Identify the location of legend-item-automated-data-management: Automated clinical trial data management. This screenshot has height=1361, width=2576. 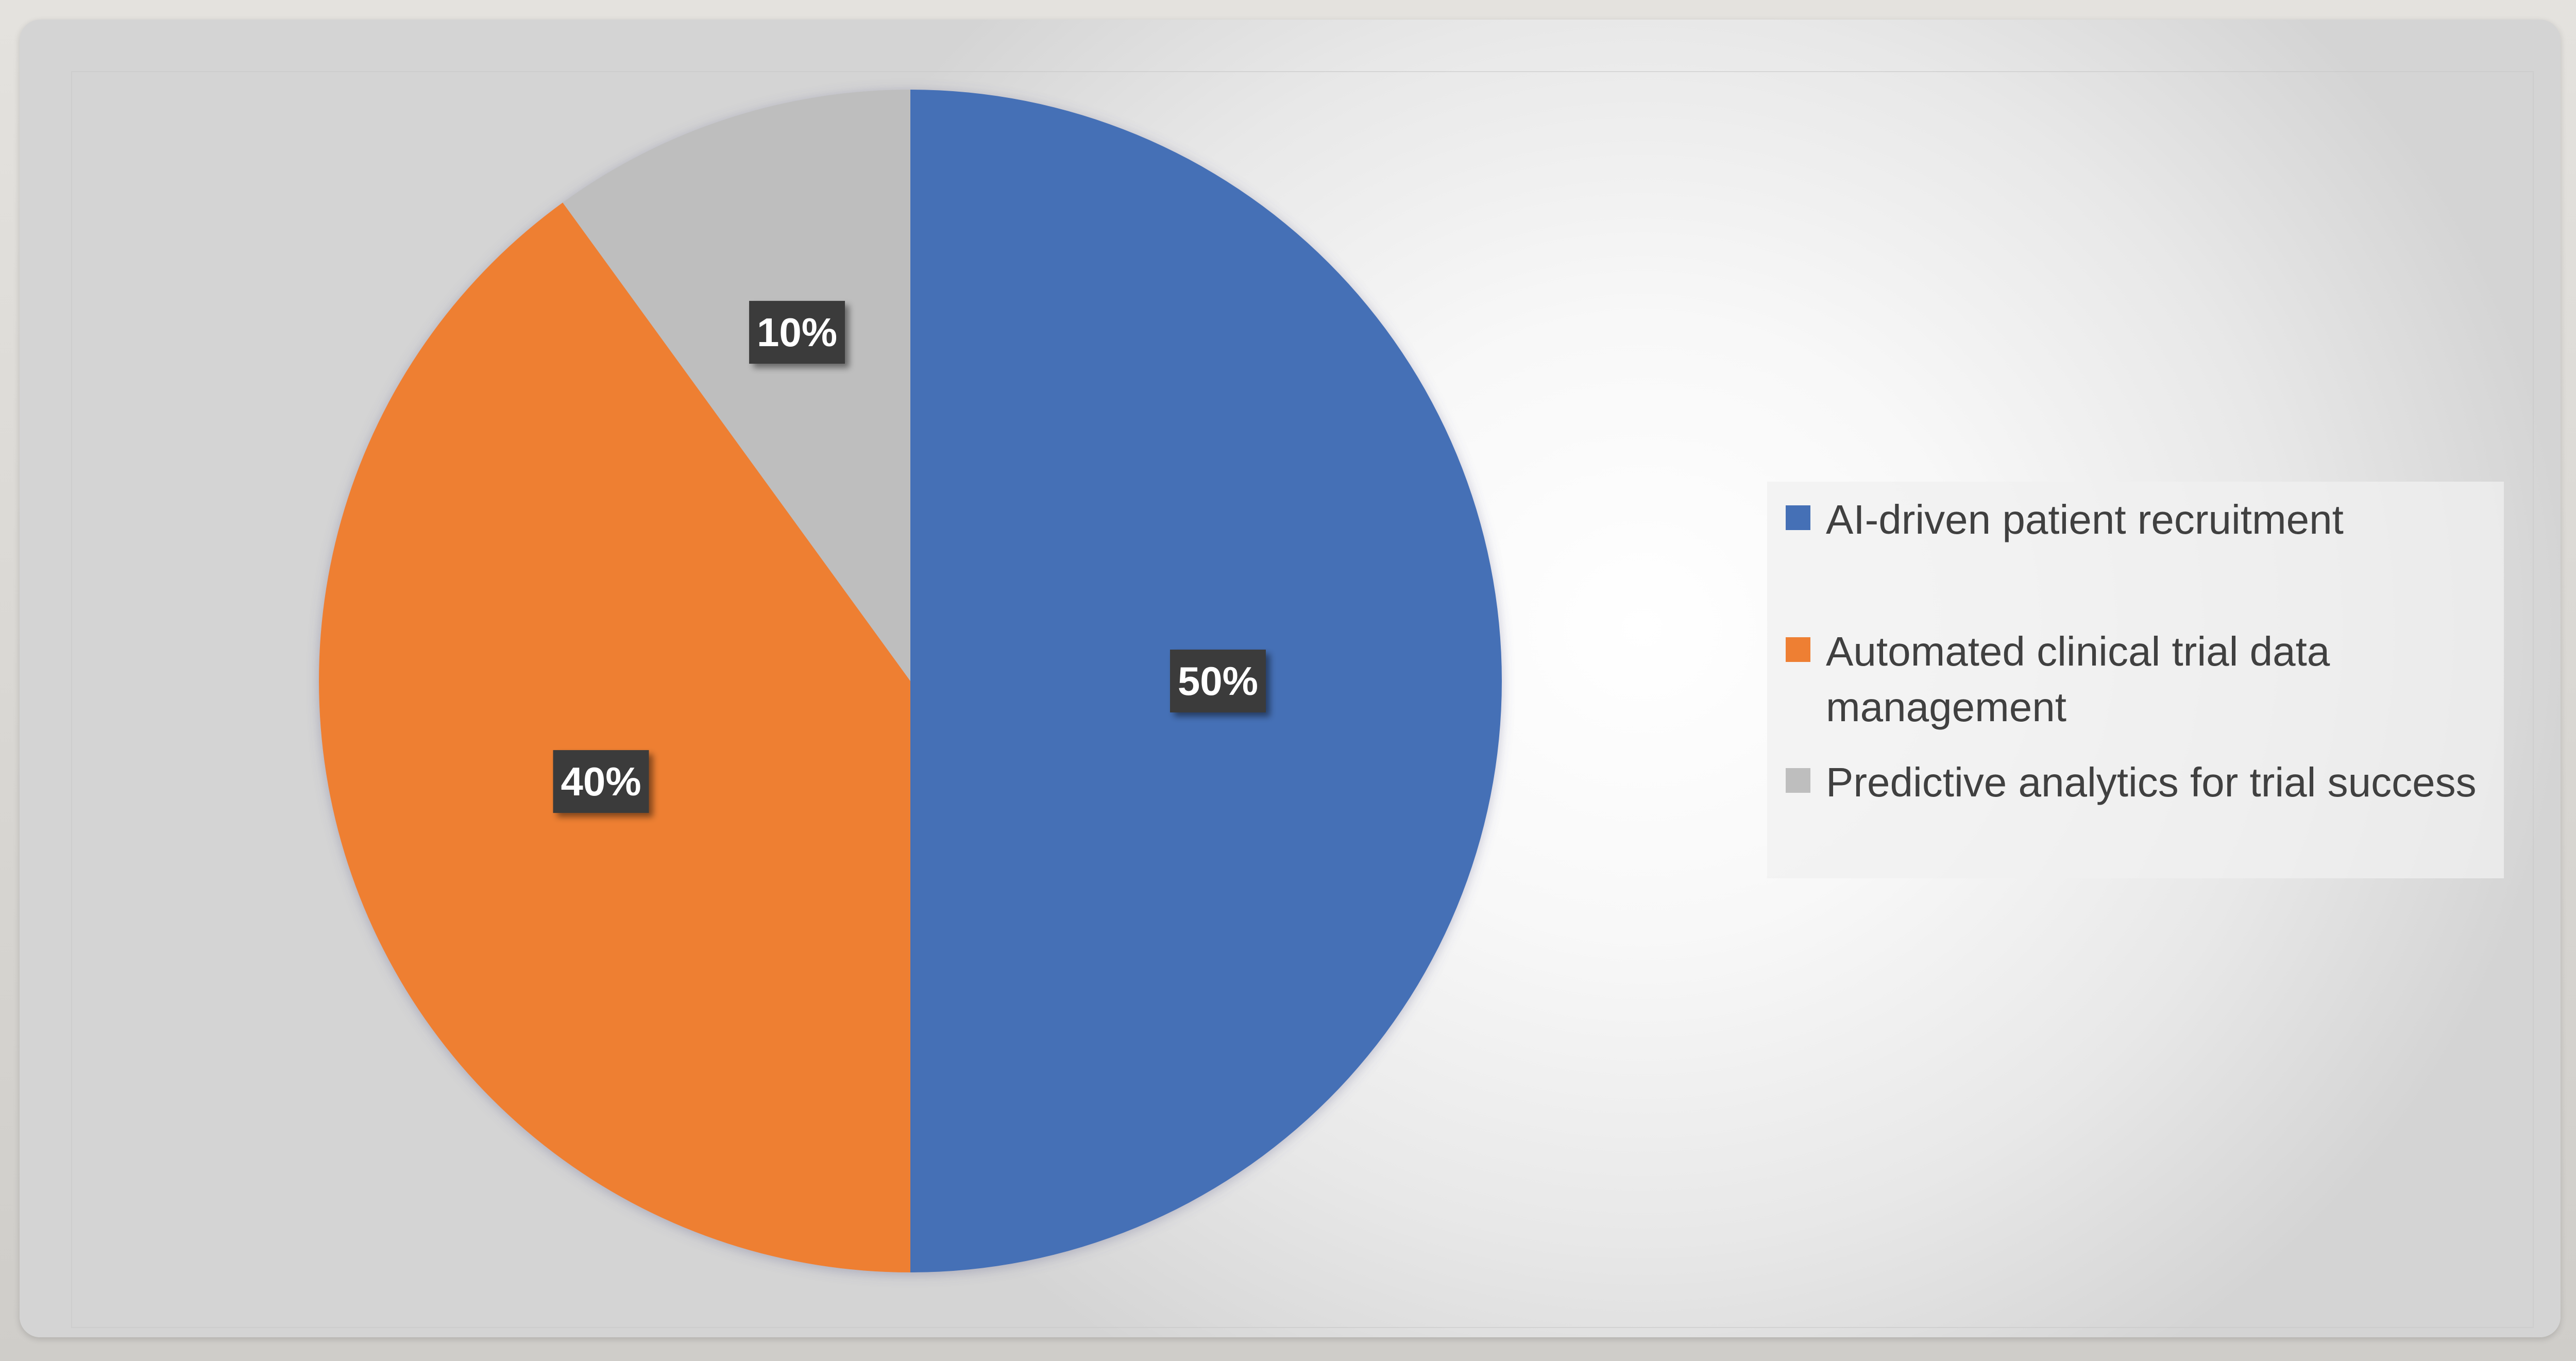
(2146, 679).